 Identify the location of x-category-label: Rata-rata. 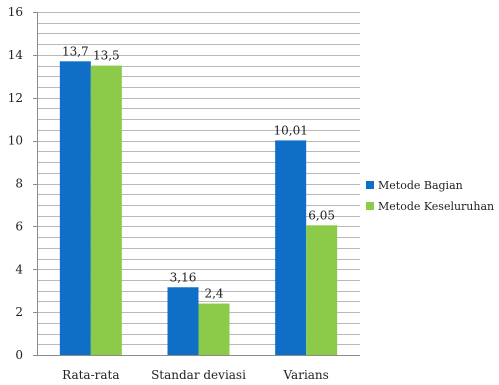
(90, 375).